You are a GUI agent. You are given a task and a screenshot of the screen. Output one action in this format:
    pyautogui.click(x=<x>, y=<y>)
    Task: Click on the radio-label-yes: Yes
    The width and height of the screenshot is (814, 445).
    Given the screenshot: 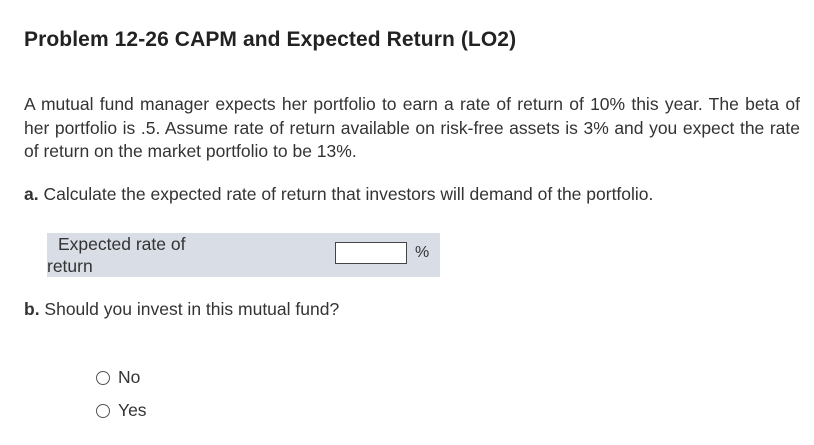 What is the action you would take?
    pyautogui.click(x=132, y=410)
    